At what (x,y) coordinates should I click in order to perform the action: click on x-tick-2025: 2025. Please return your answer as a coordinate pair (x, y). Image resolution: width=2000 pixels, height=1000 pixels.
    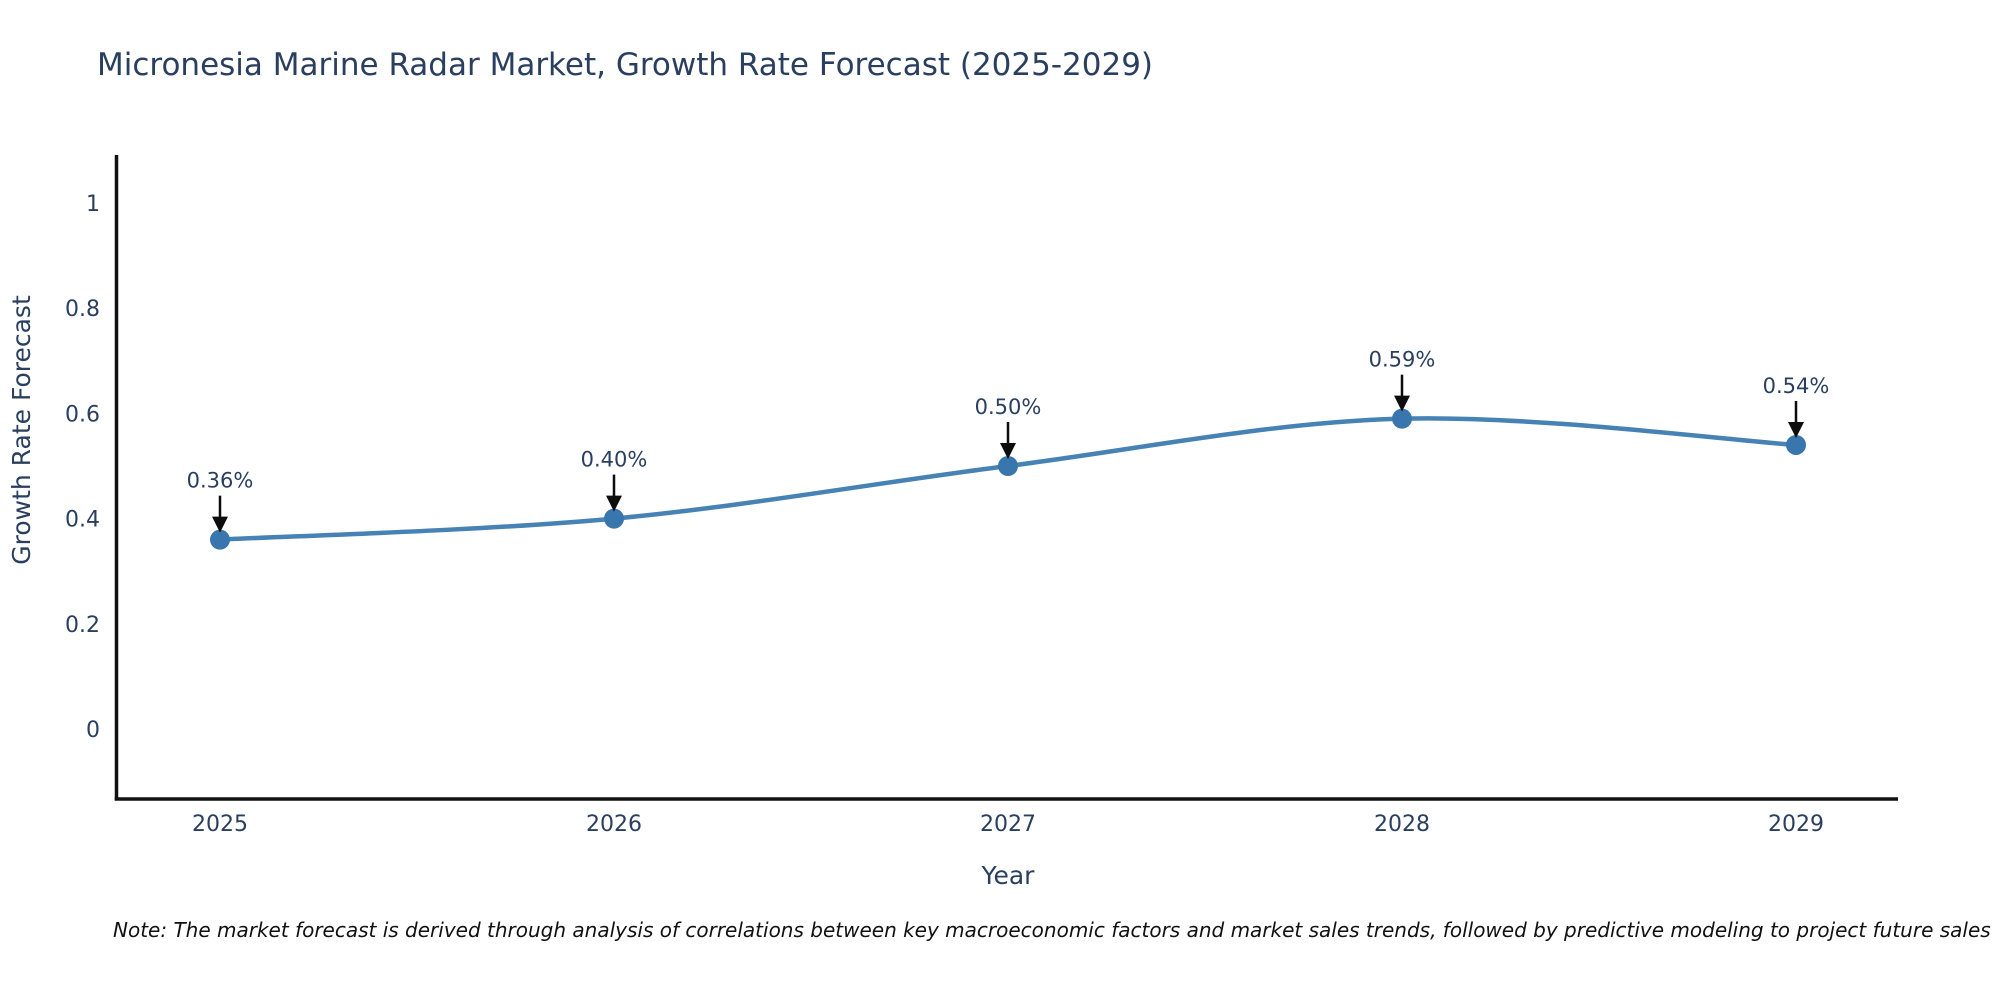
    Looking at the image, I should click on (220, 824).